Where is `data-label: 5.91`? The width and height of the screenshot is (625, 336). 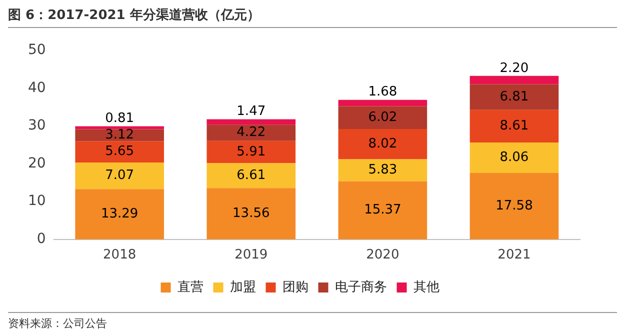 data-label: 5.91 is located at coordinates (251, 152).